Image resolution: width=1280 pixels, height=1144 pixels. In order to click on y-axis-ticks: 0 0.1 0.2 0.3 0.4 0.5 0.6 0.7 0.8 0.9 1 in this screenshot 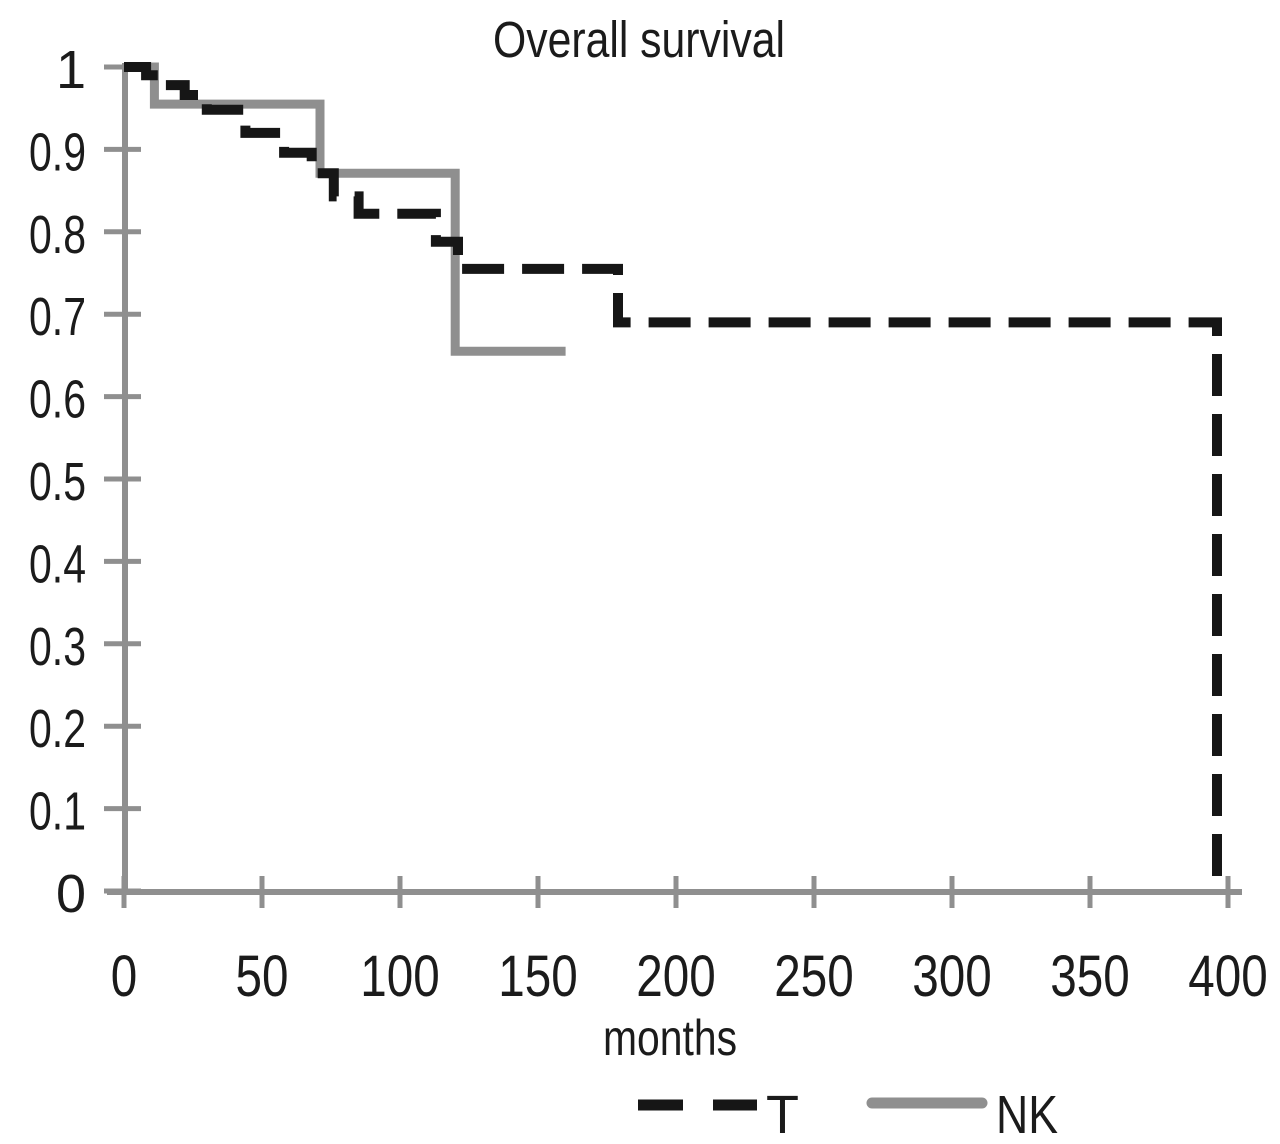, I will do `click(85, 482)`.